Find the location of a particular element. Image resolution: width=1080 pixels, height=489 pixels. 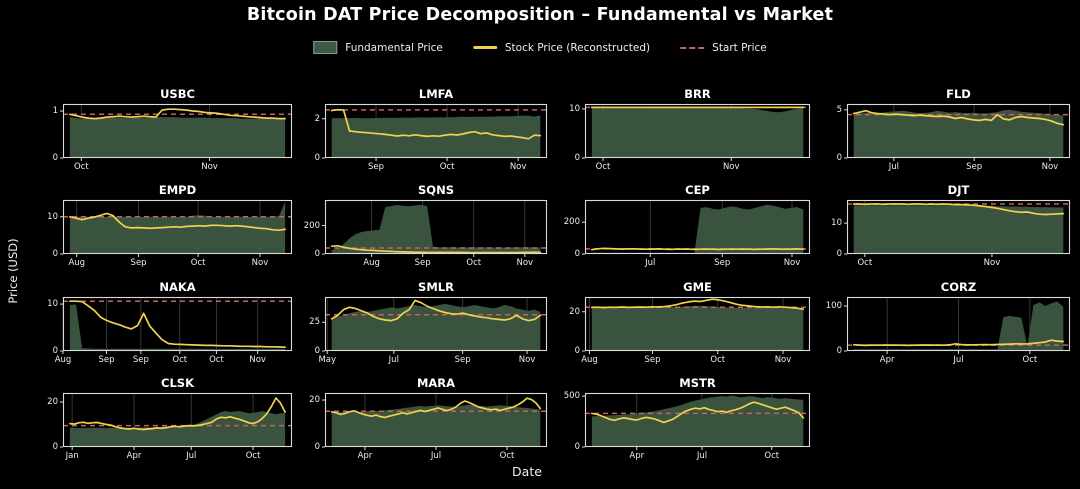

y-tick-label: 2 is located at coordinates (317, 118).